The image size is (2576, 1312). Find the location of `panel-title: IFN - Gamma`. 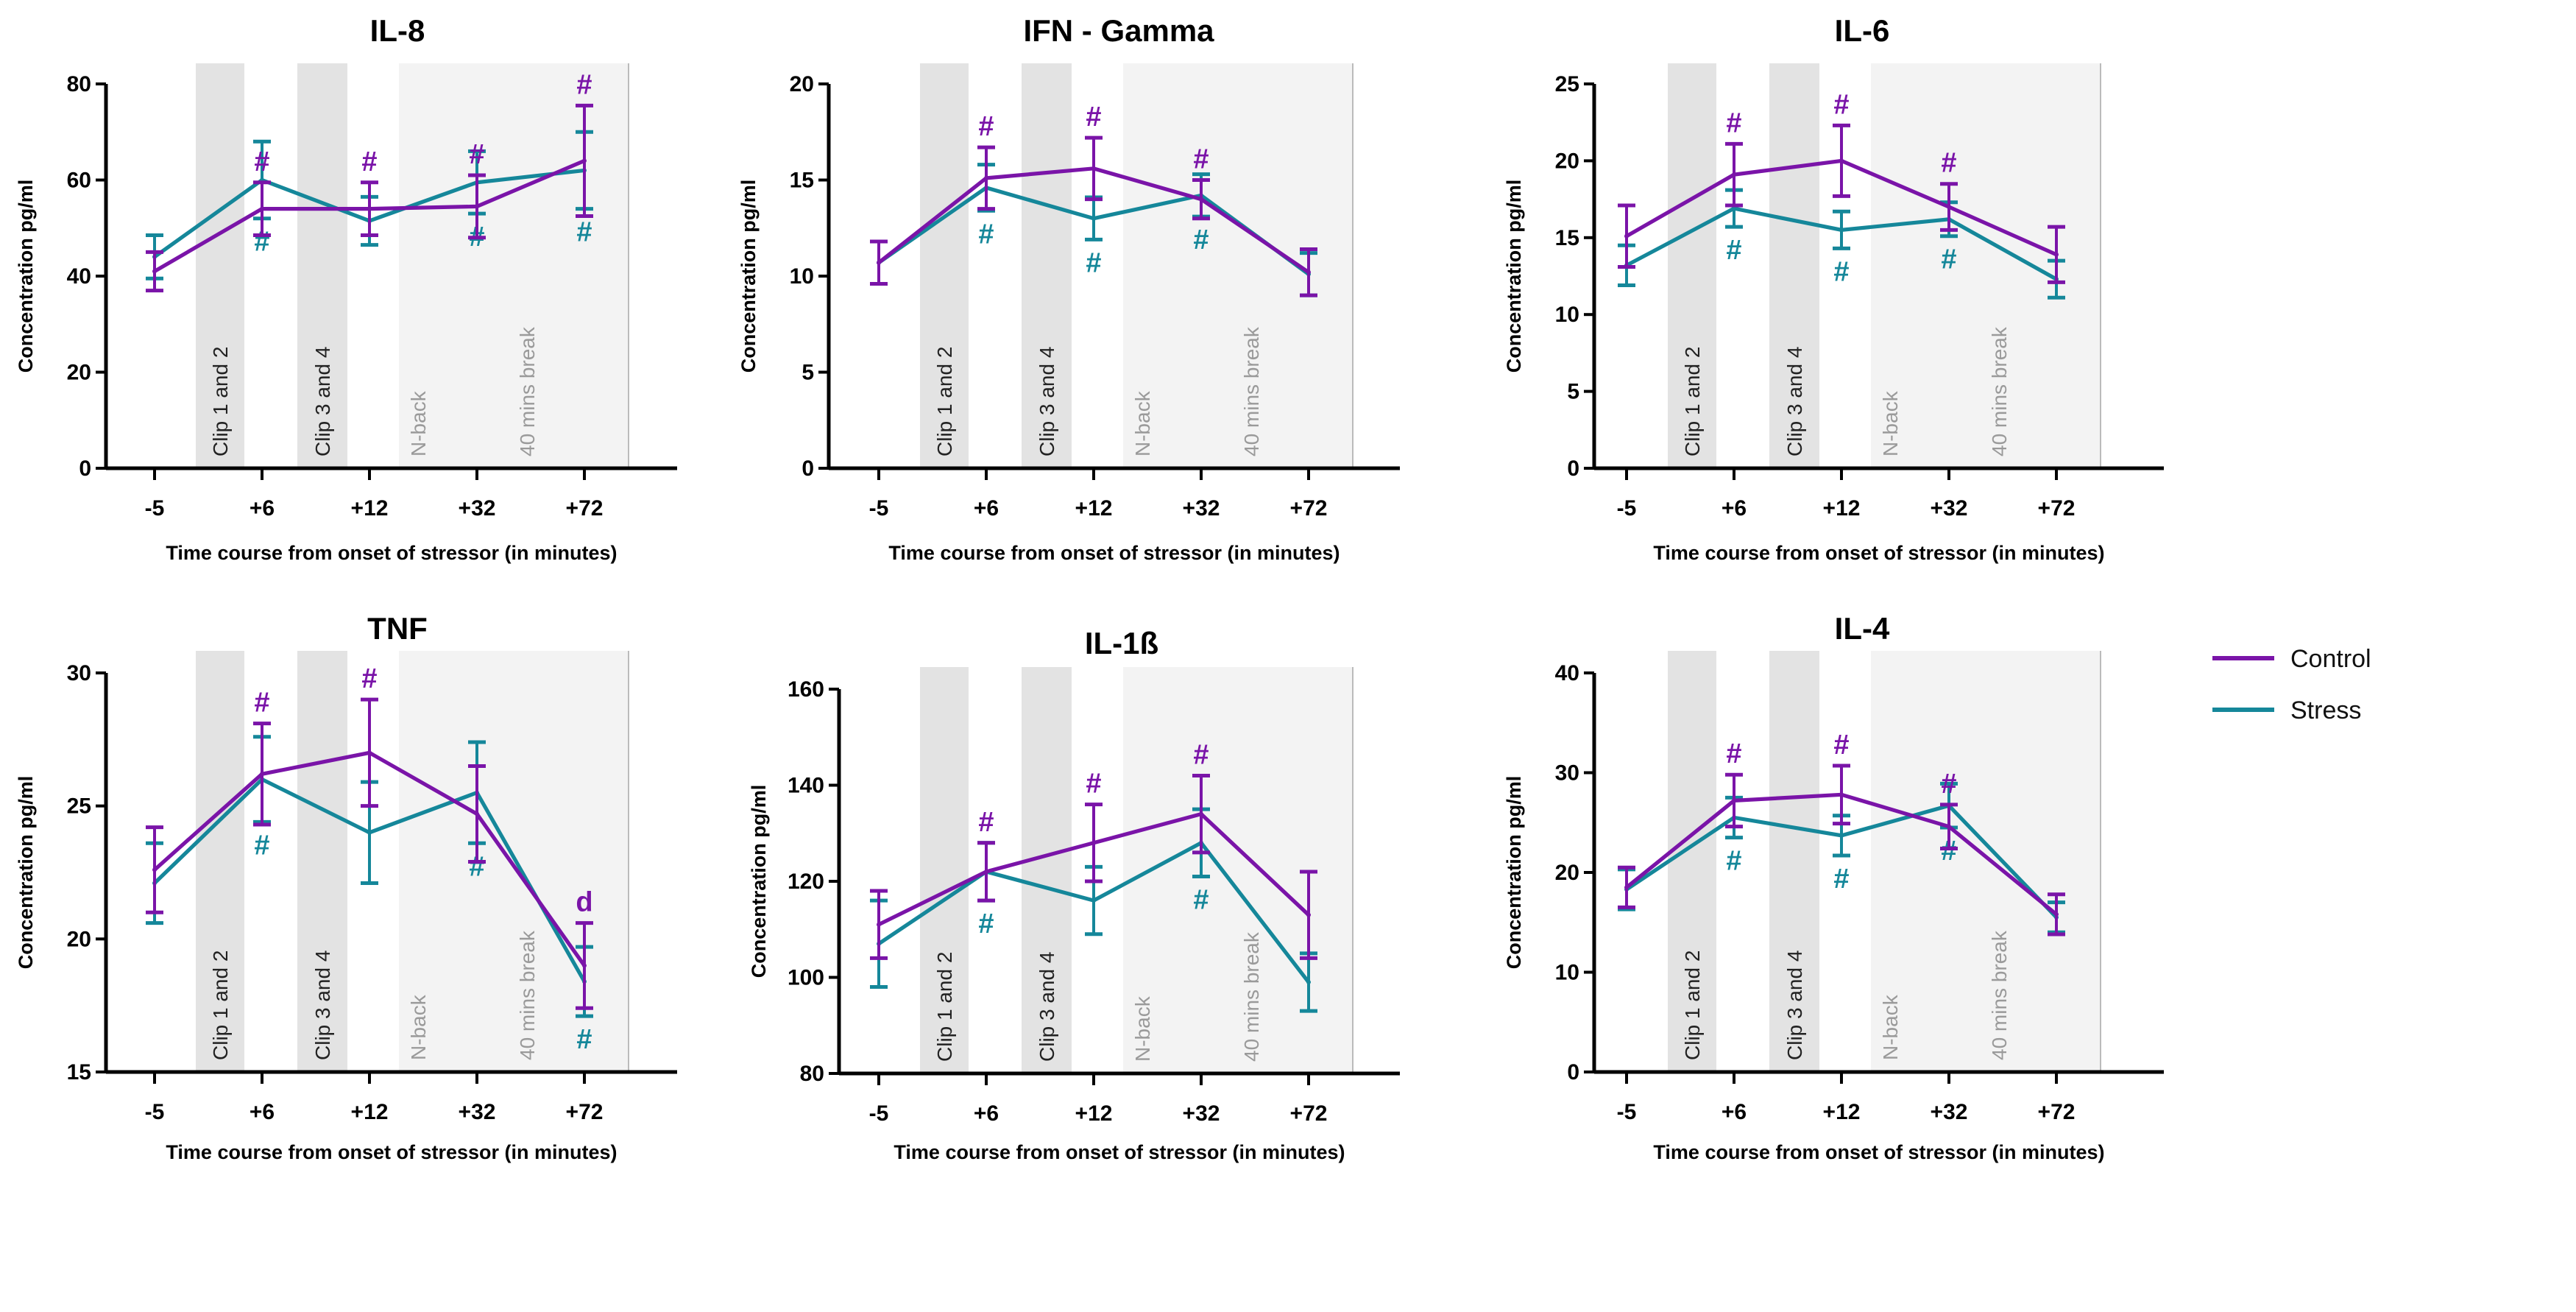

panel-title: IFN - Gamma is located at coordinates (1118, 30).